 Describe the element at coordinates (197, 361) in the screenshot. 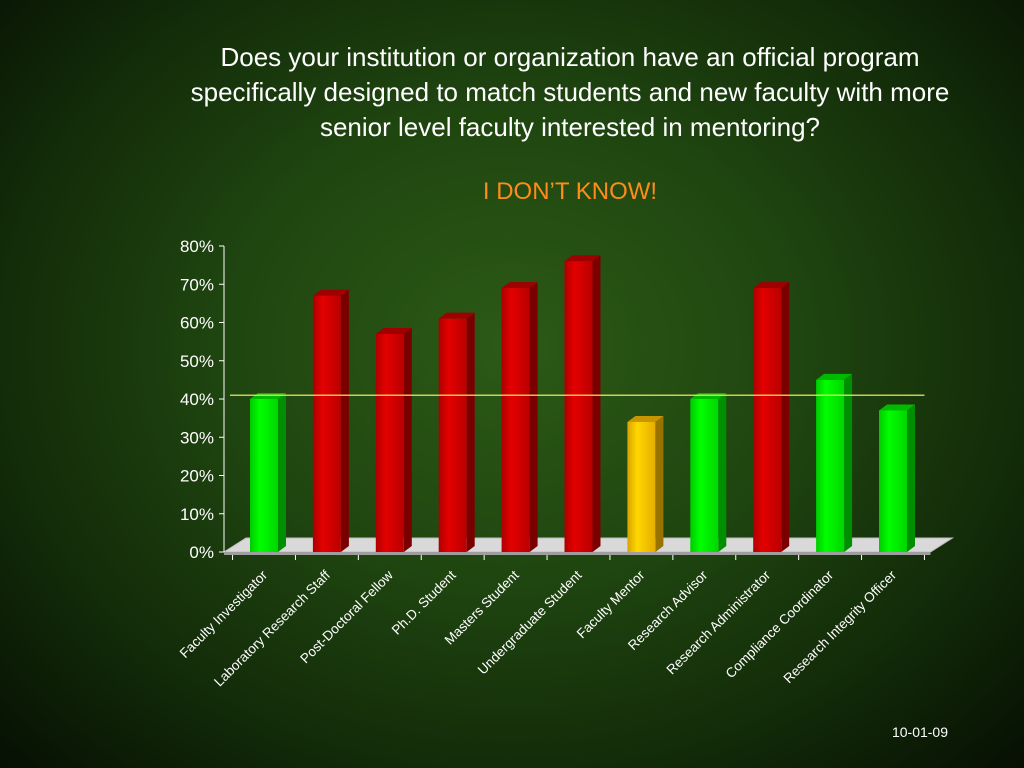

I see `y-tick-label: 50%` at that location.